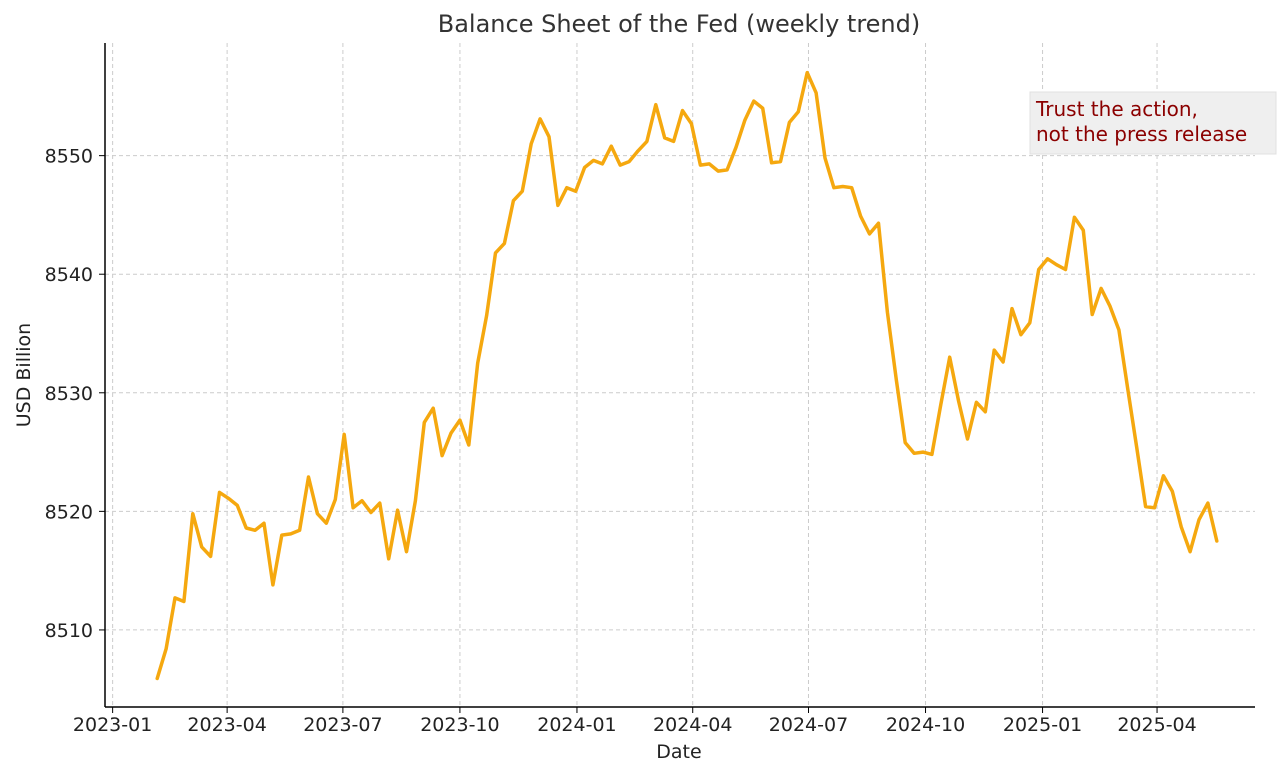 The width and height of the screenshot is (1280, 777). I want to click on annotation-line-1: Trust the action,, so click(1116, 109).